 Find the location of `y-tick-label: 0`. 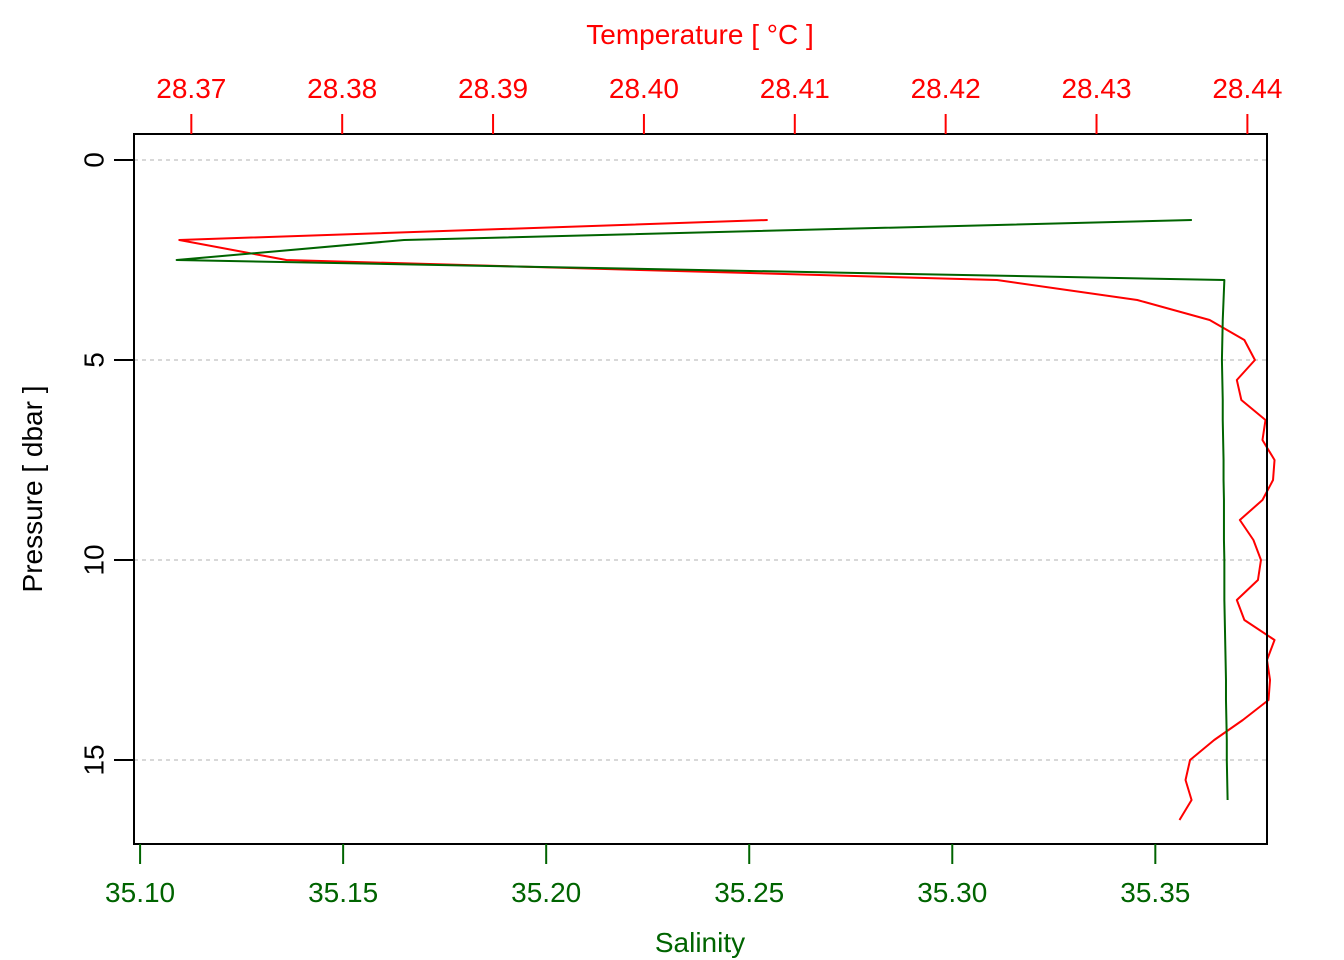

y-tick-label: 0 is located at coordinates (94, 160).